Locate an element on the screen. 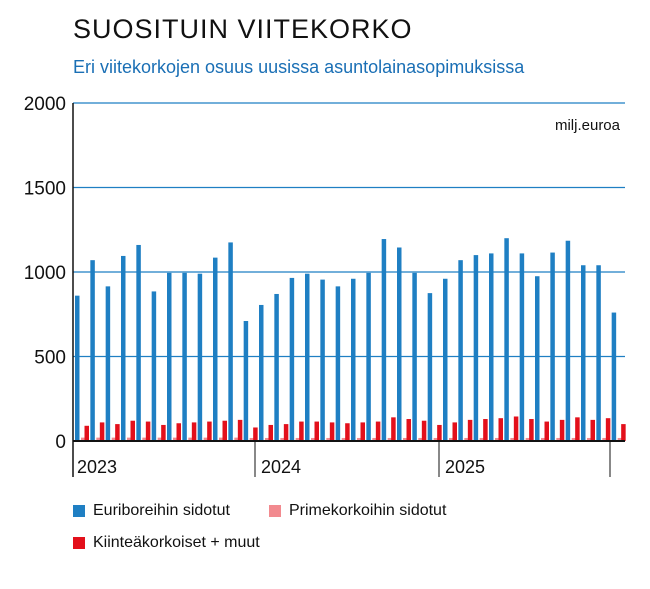 This screenshot has width=650, height=589. legend-swatch-fixed is located at coordinates (79, 543).